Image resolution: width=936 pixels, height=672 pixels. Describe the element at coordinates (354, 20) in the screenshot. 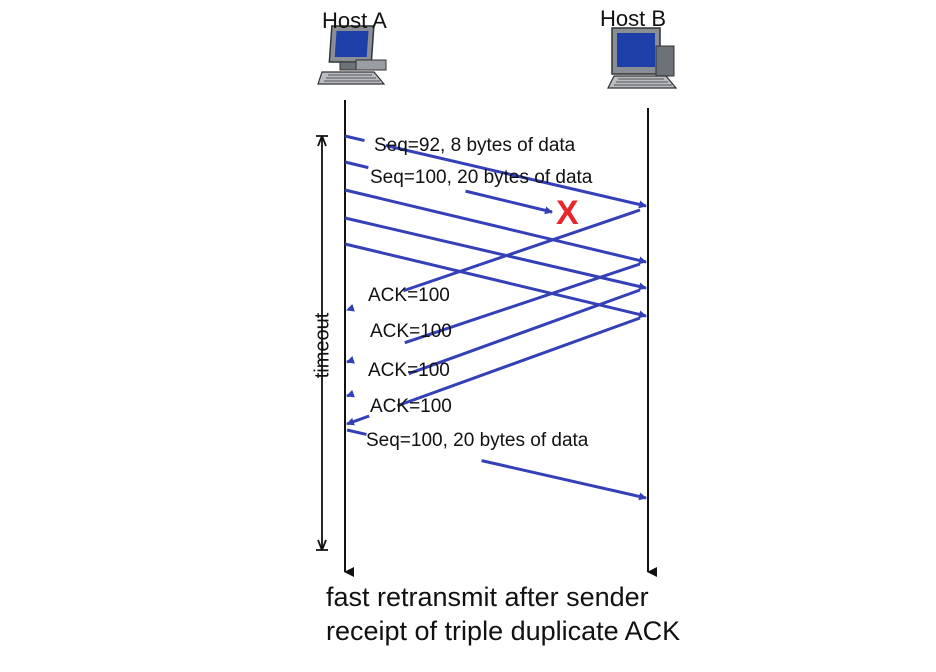

I see `host-a-label: Host A` at that location.